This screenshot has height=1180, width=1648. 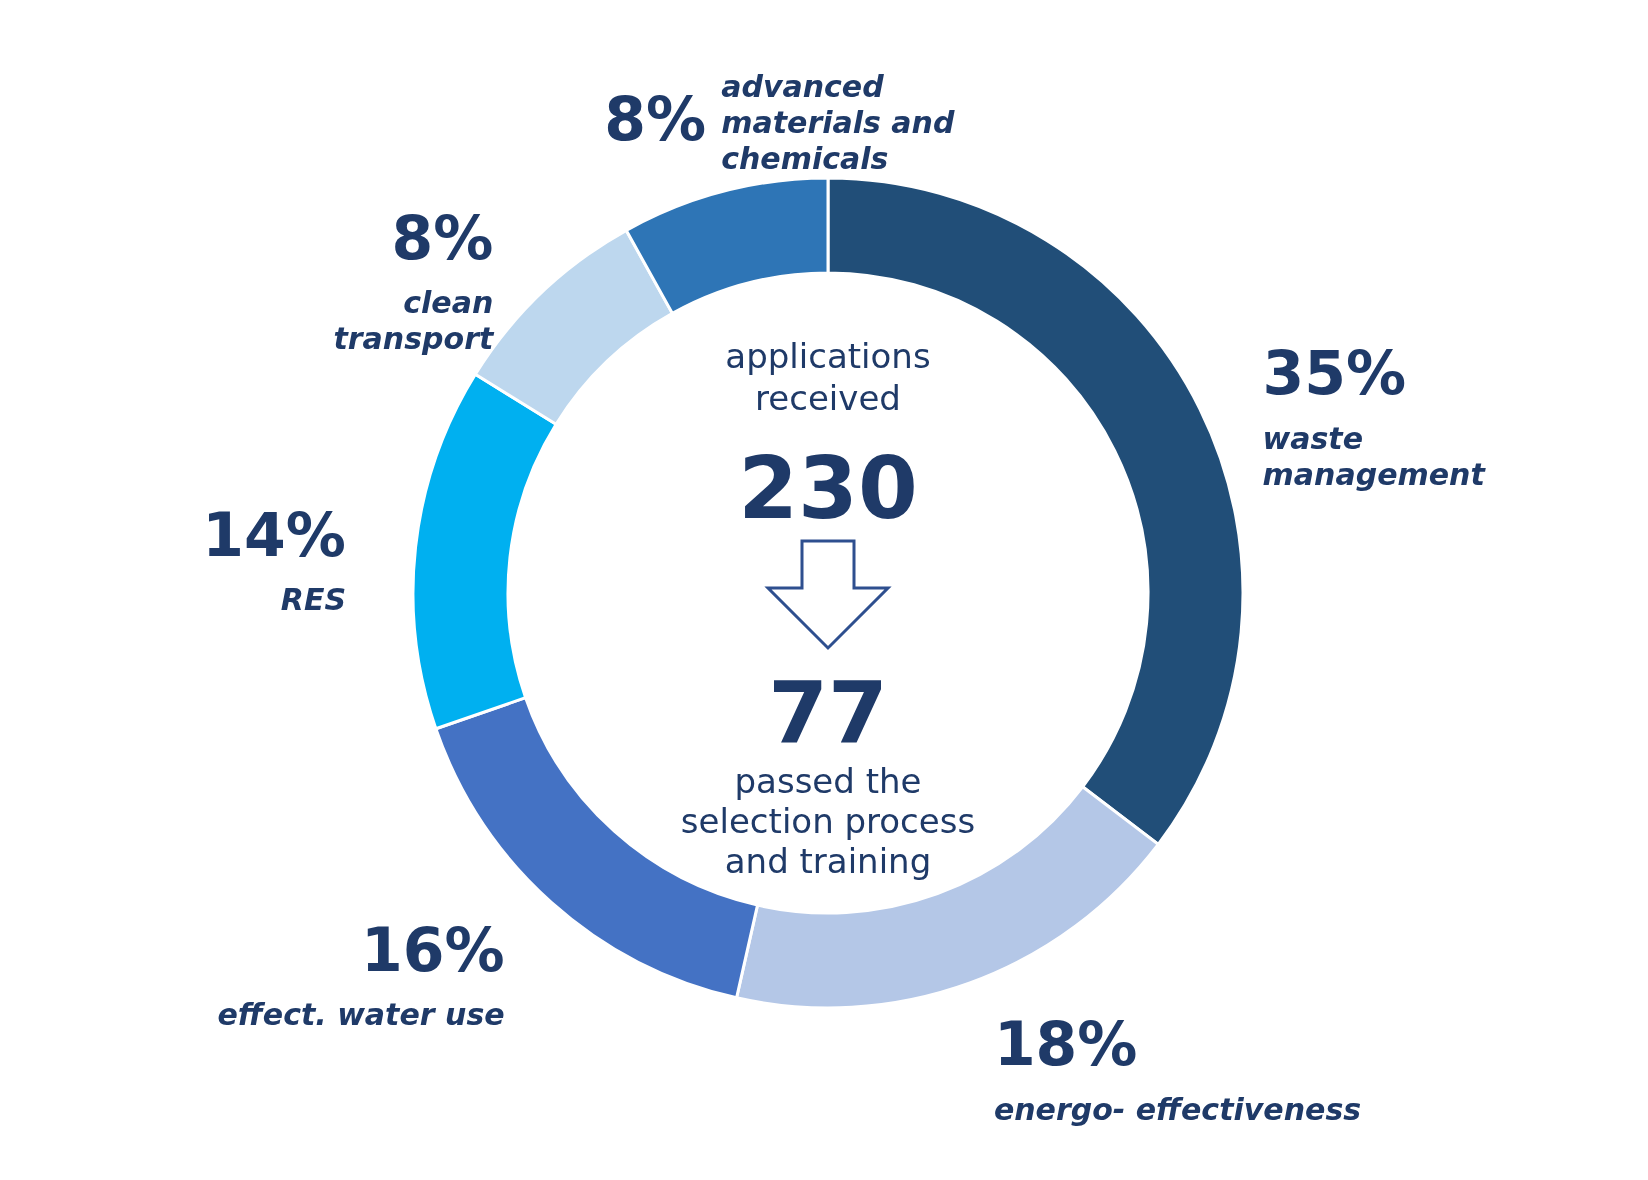 What do you see at coordinates (1334, 373) in the screenshot?
I see `data-label: 35%` at bounding box center [1334, 373].